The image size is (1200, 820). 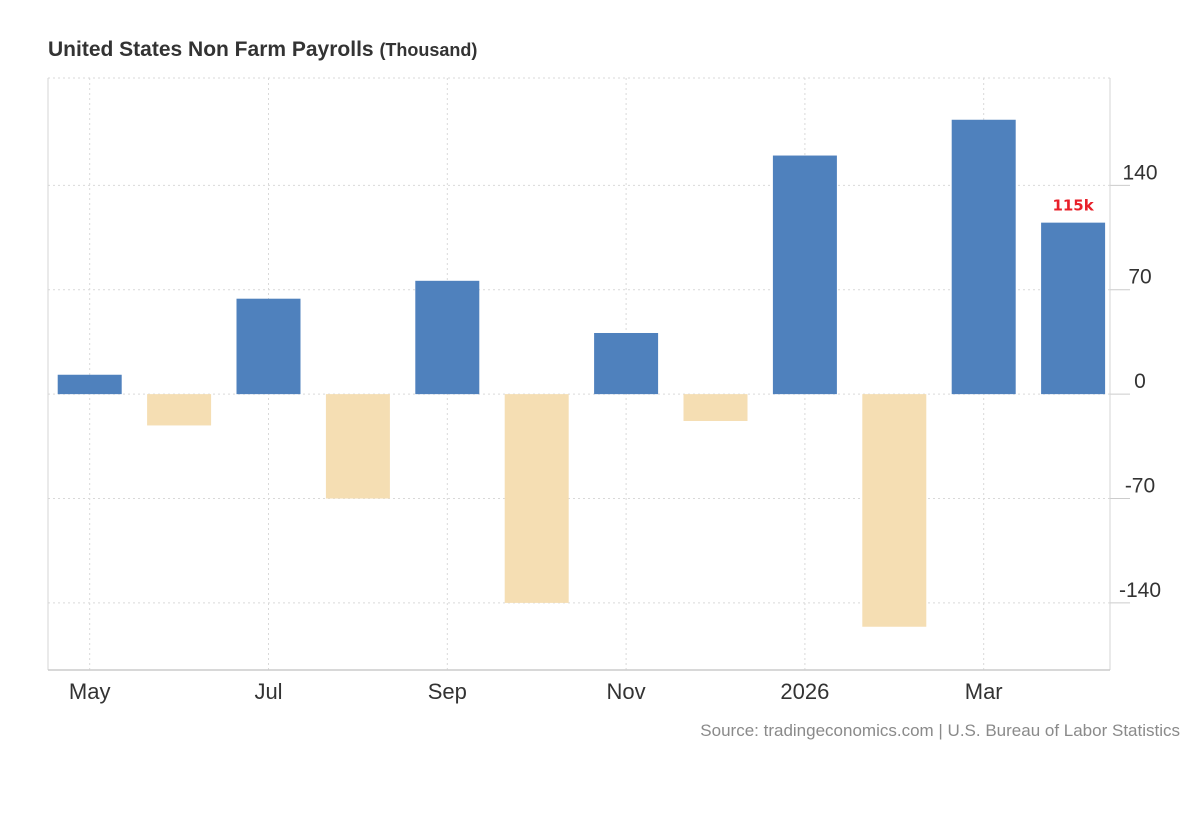 What do you see at coordinates (1073, 308) in the screenshot?
I see `bar-apr` at bounding box center [1073, 308].